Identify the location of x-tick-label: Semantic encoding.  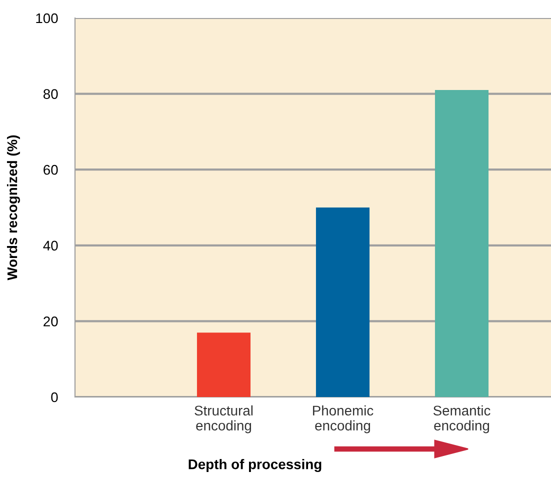
(461, 419).